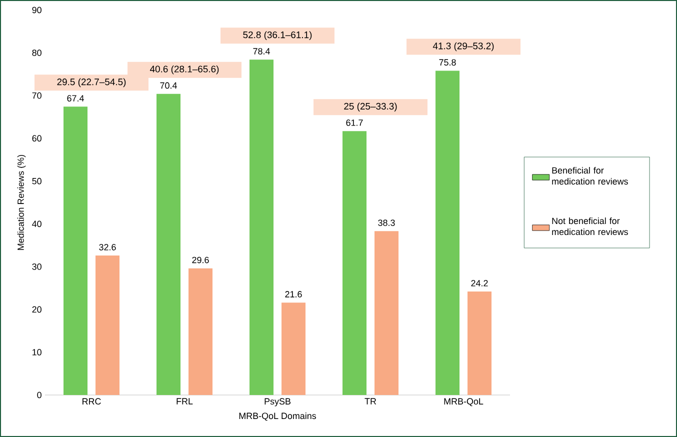 The height and width of the screenshot is (437, 677). What do you see at coordinates (37, 352) in the screenshot?
I see `y-tick-label: 10` at bounding box center [37, 352].